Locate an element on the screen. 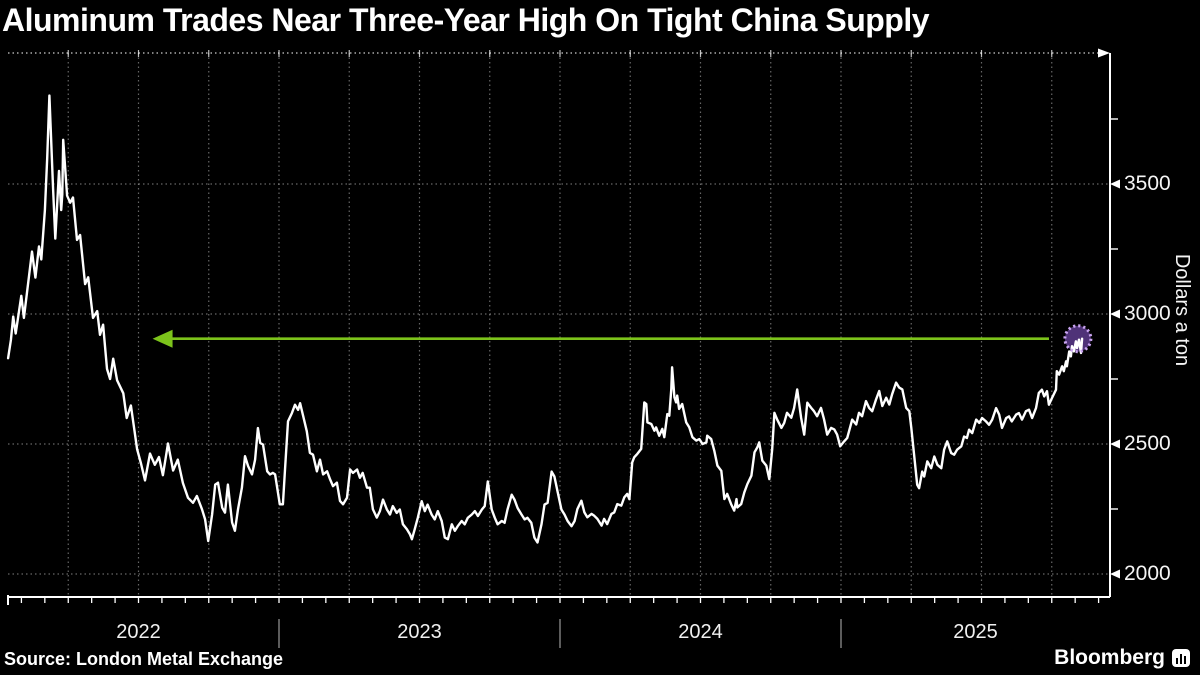  green-arrow-head is located at coordinates (162, 338).